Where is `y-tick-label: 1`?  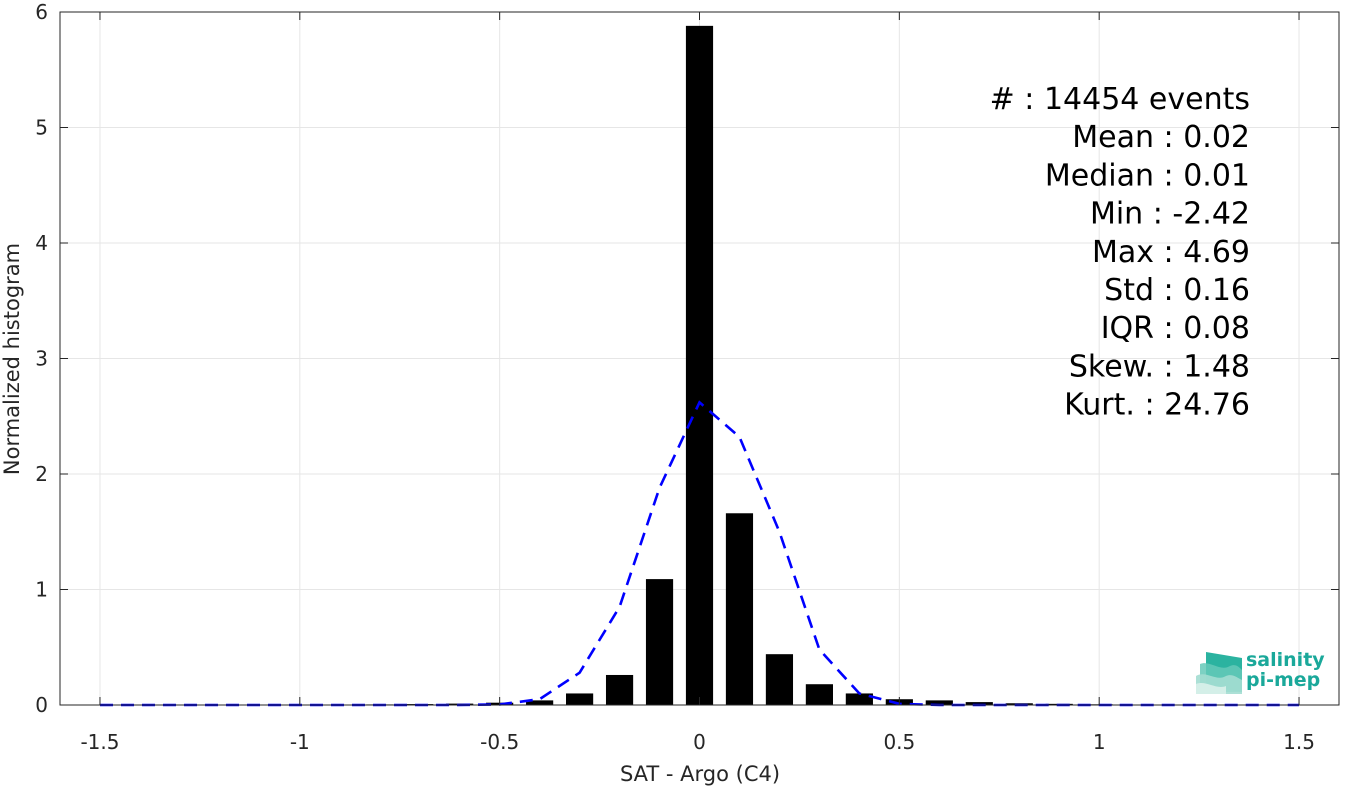 y-tick-label: 1 is located at coordinates (41, 590).